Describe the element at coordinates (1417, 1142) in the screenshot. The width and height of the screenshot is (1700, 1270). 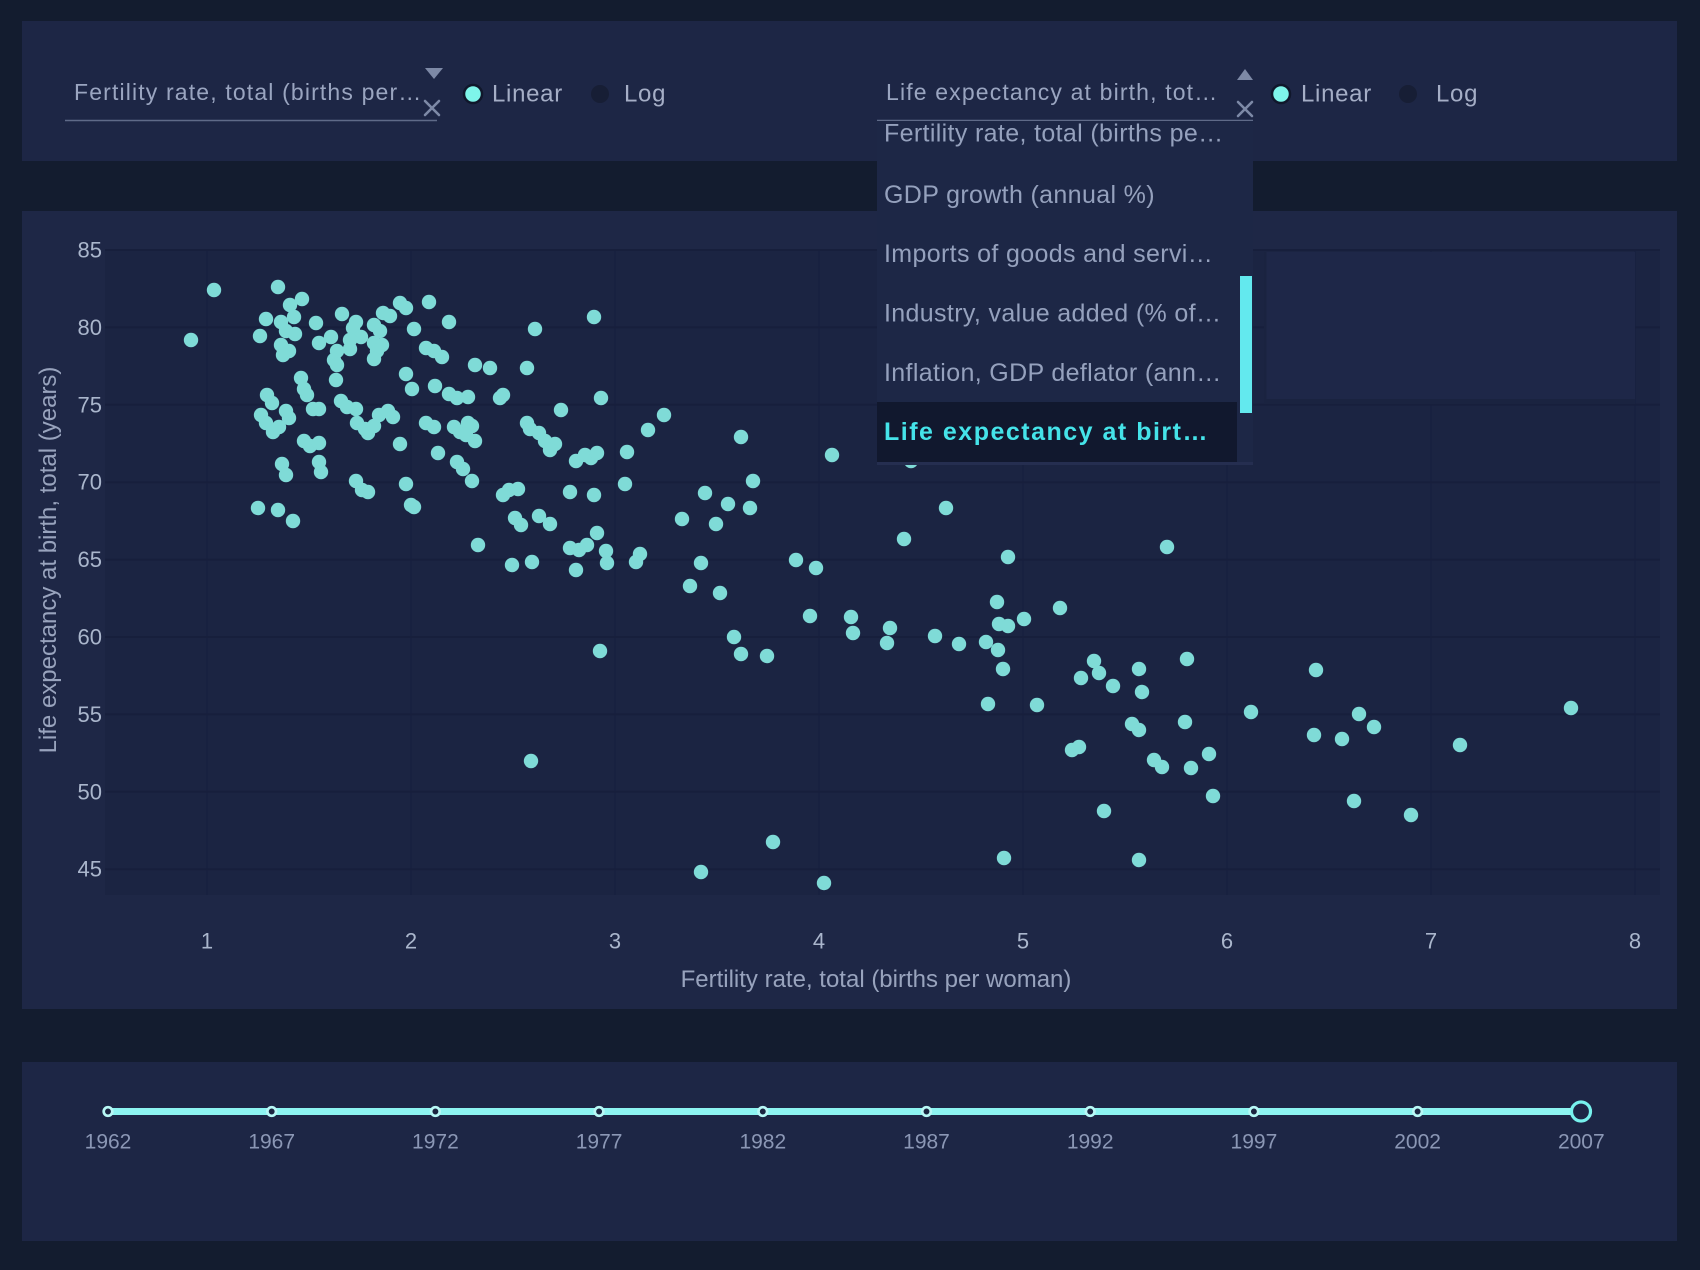
I see `svg-text: 2002` at that location.